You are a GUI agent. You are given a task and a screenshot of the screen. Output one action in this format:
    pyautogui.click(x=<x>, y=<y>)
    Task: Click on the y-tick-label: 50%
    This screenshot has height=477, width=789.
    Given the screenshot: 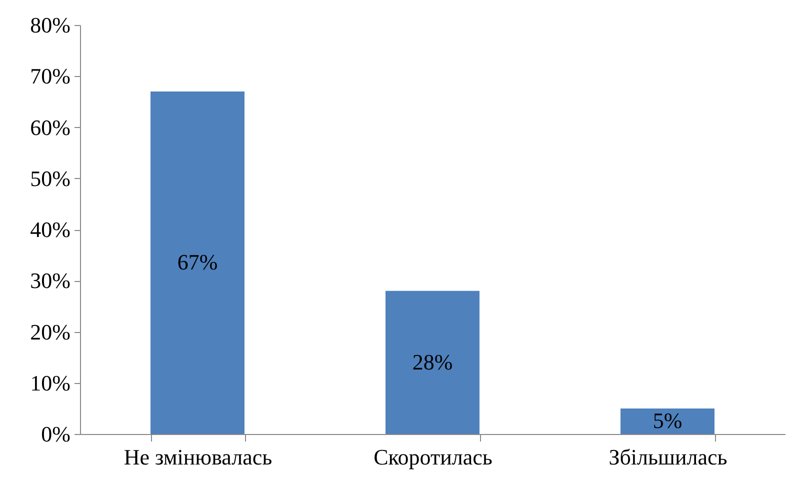 What is the action you would take?
    pyautogui.click(x=50, y=178)
    